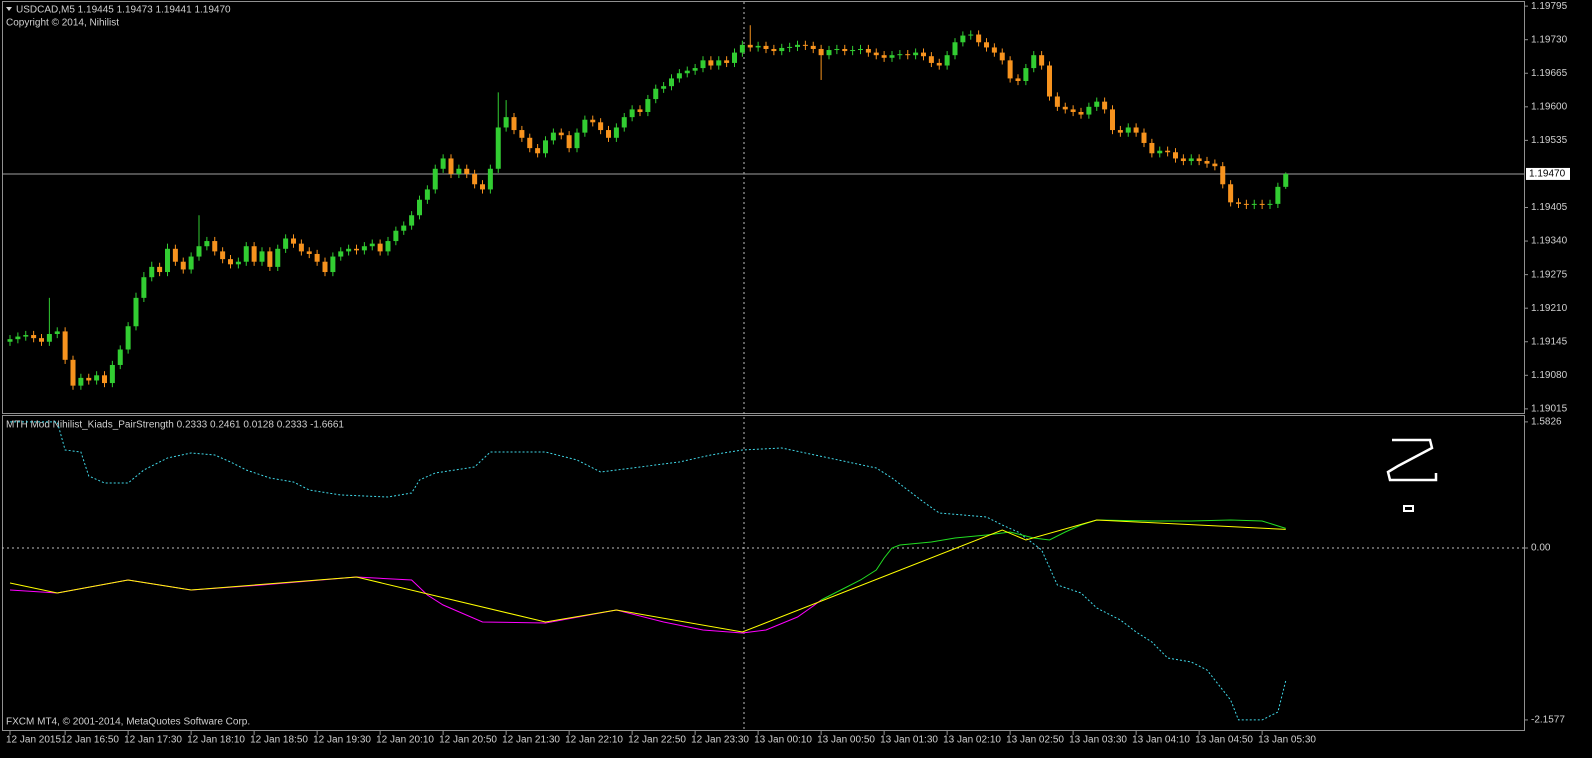  Describe the element at coordinates (342, 740) in the screenshot. I see `x-tick-label: 12 Jan 19:30` at that location.